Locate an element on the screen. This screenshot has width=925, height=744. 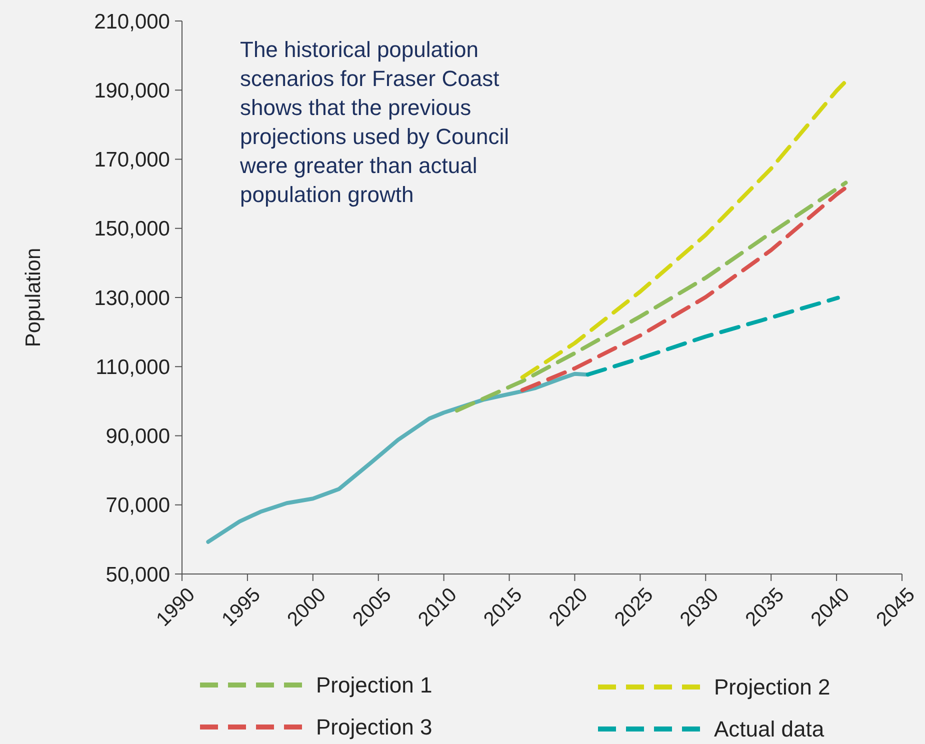
legend-label: Projection 3 is located at coordinates (374, 727).